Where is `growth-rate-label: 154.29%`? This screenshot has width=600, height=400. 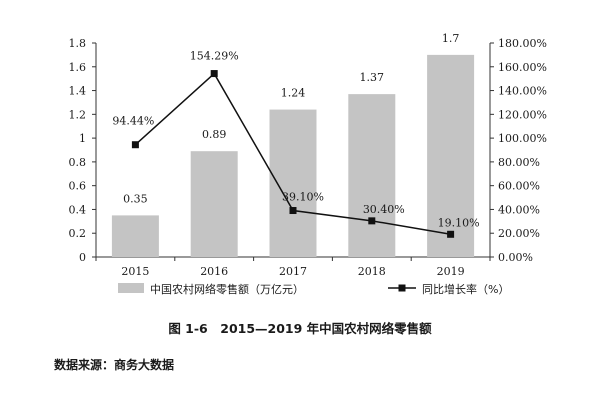
growth-rate-label: 154.29% is located at coordinates (214, 56).